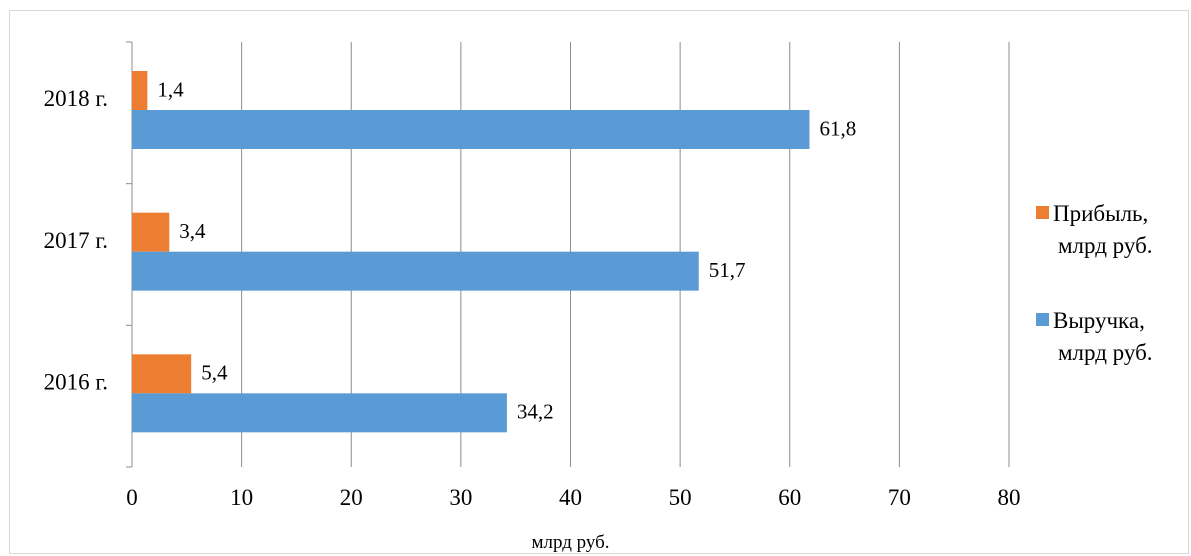 Image resolution: width=1191 pixels, height=556 pixels. Describe the element at coordinates (76, 381) in the screenshot. I see `category-label: 2016 г.` at that location.